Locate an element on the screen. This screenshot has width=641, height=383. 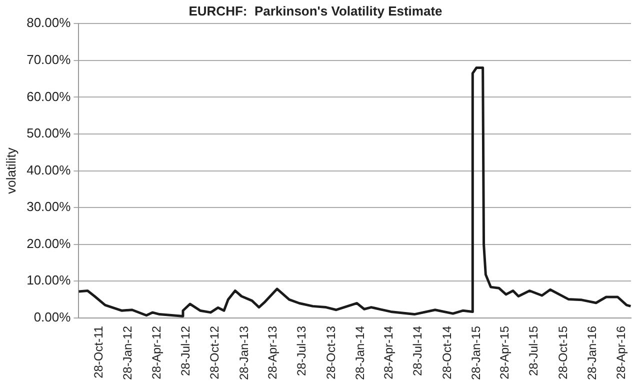
x-tick-label: 28-Jan-14 is located at coordinates (360, 353).